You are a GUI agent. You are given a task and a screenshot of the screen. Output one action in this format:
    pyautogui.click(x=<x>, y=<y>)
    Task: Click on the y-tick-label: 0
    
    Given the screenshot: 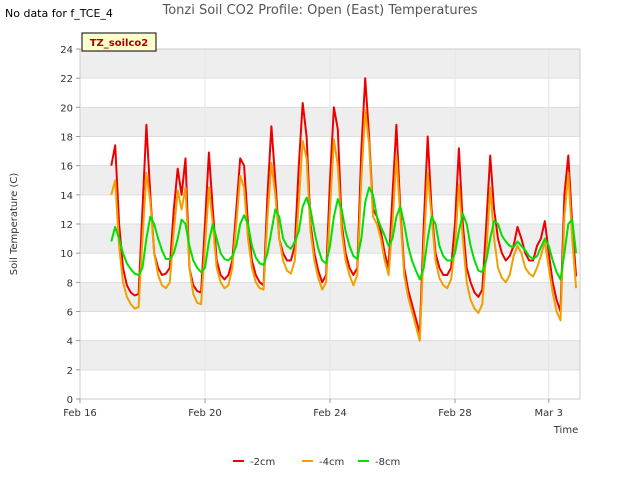 What is the action you would take?
    pyautogui.click(x=70, y=400)
    